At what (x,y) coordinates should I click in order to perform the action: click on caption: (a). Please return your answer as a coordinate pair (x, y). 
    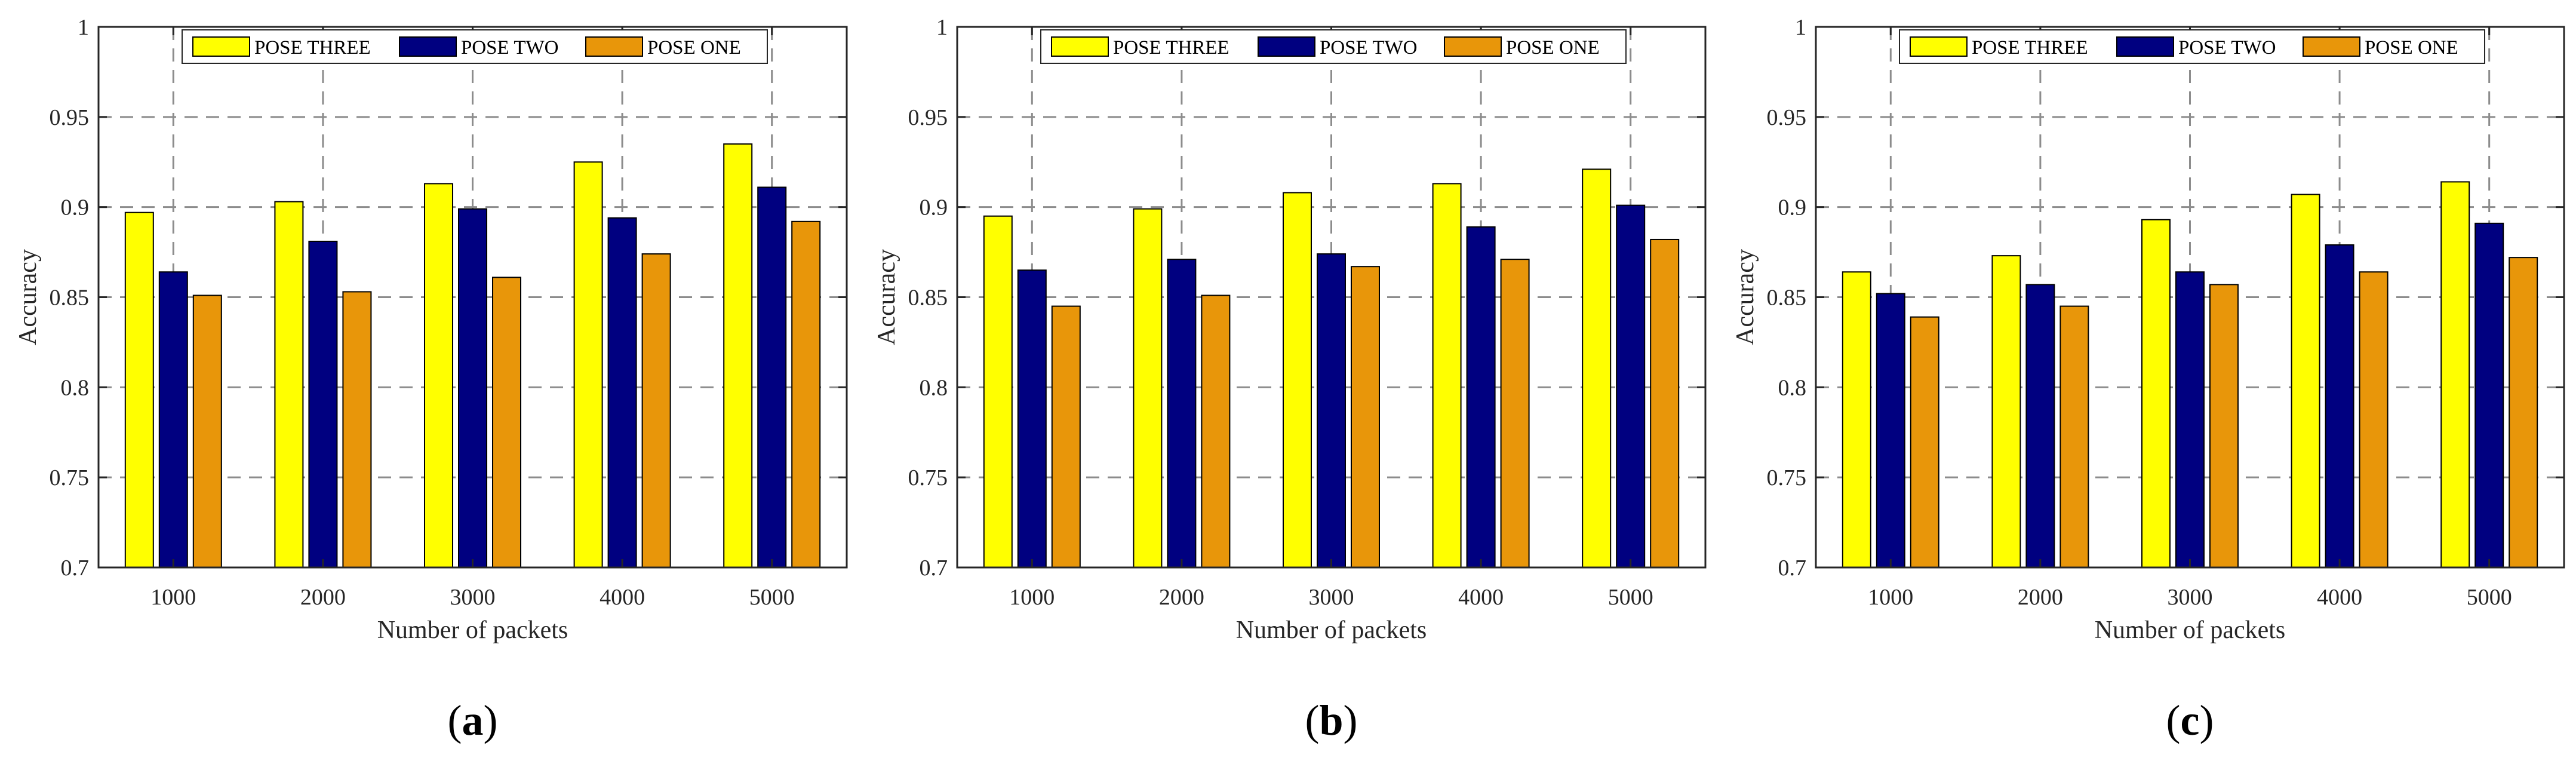
    Looking at the image, I should click on (473, 720).